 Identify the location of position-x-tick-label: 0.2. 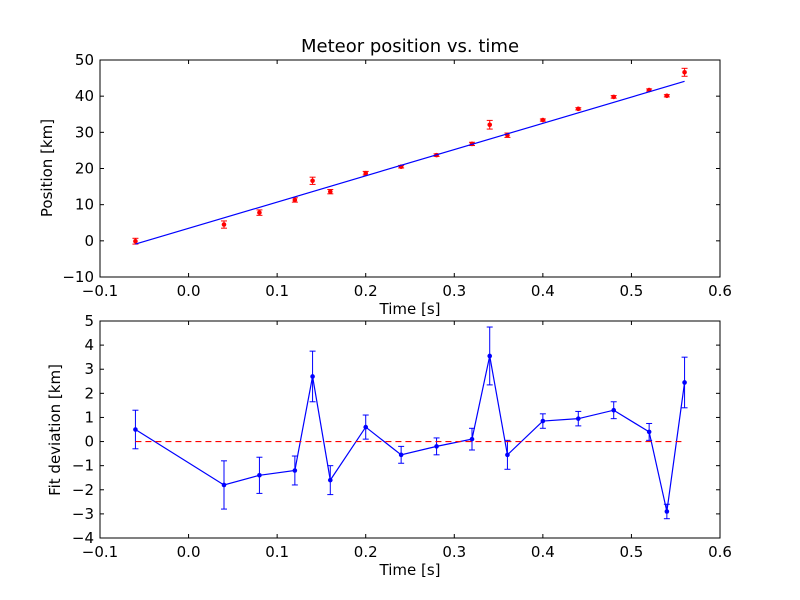
(366, 291).